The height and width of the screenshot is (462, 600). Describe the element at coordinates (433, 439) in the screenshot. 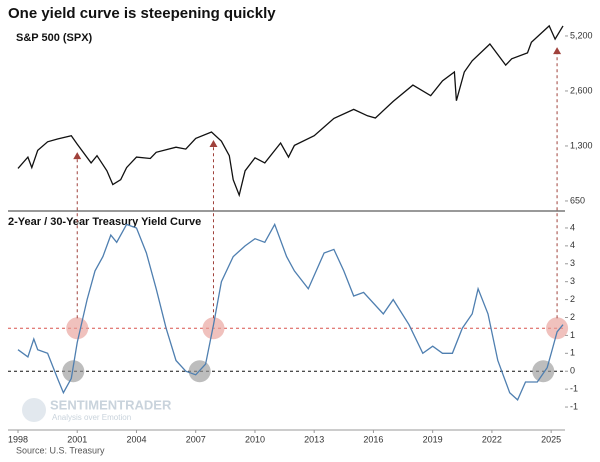

I see `x-tick-label: 2019` at that location.